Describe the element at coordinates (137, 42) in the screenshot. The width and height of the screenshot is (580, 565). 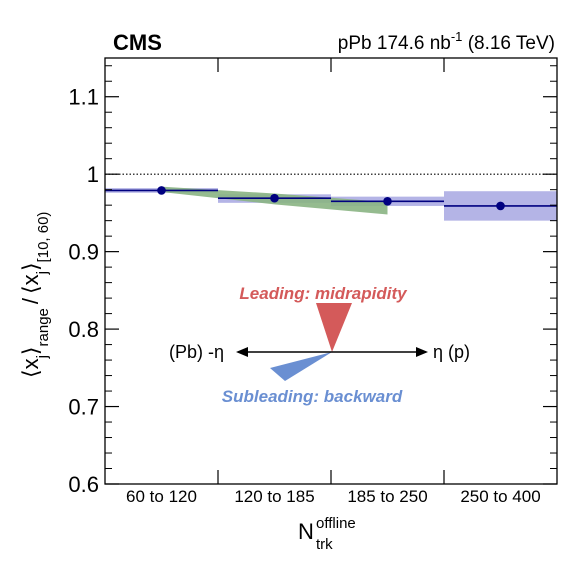
I see `experiment-label: CMS` at that location.